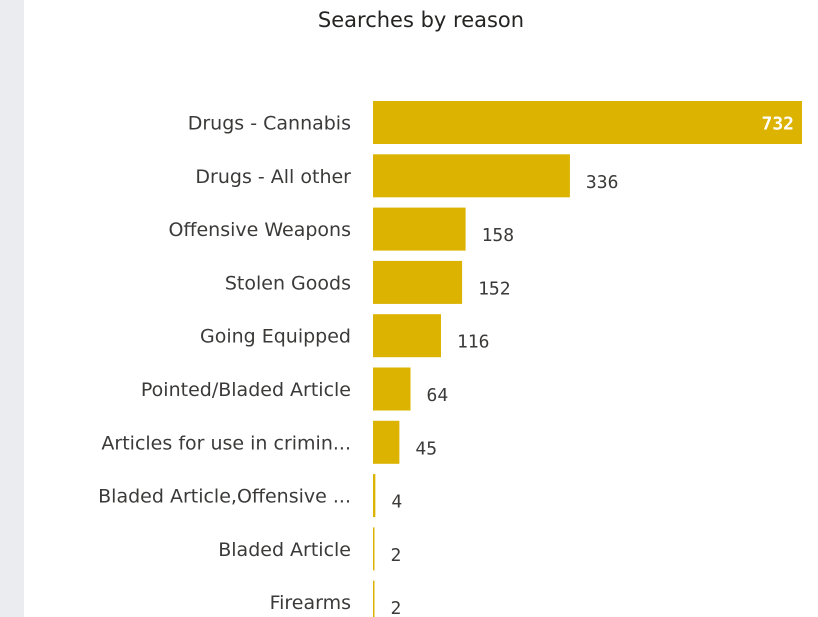  I want to click on category-label: Drugs - Cannabis, so click(269, 124).